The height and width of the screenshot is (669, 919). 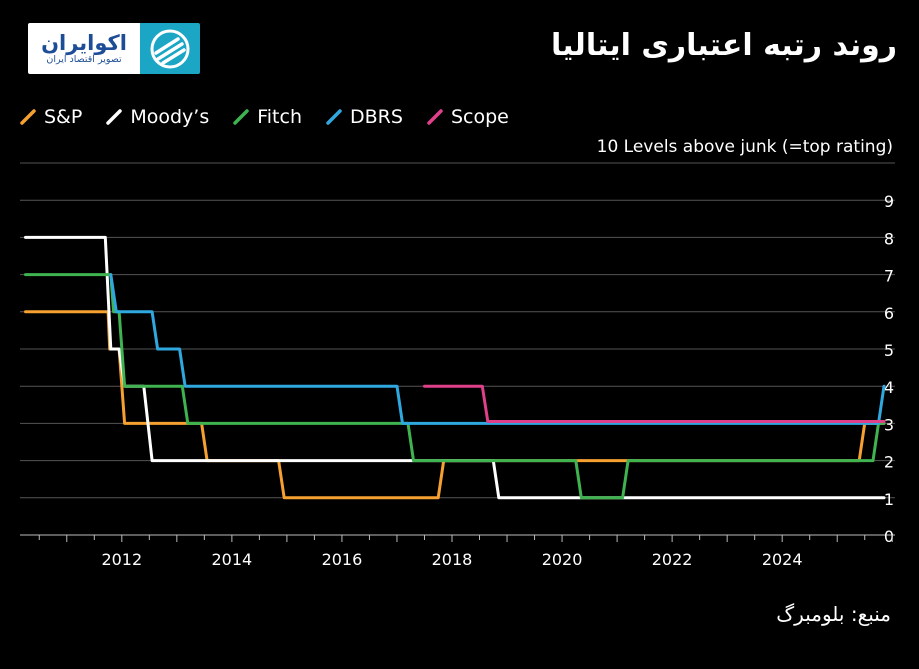 I want to click on y-tick-label: 8, so click(x=889, y=238).